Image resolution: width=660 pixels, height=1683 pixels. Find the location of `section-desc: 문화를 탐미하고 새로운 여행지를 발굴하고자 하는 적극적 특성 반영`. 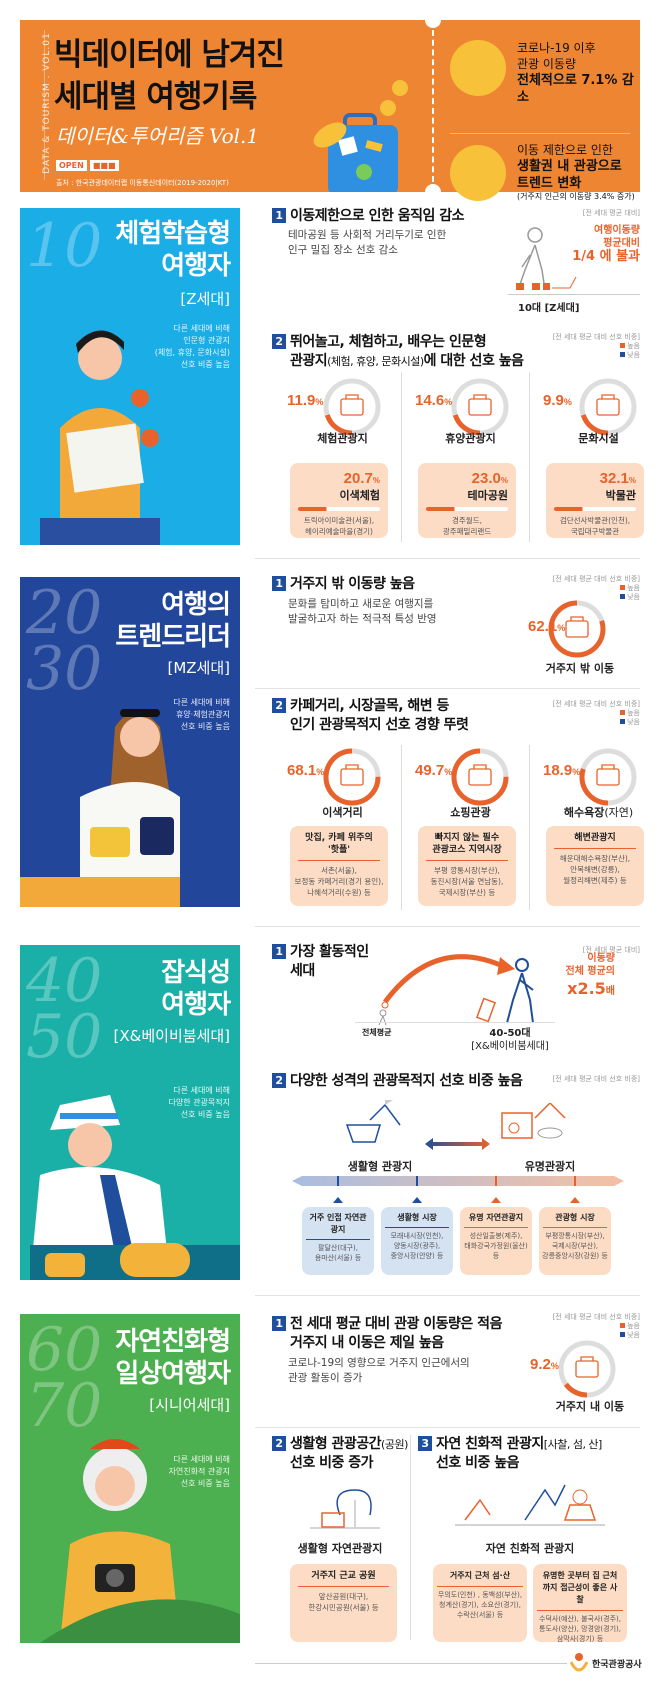

section-desc: 문화를 탐미하고 새로운 여행지를 발굴하고자 하는 적극적 특성 반영 is located at coordinates (362, 611).